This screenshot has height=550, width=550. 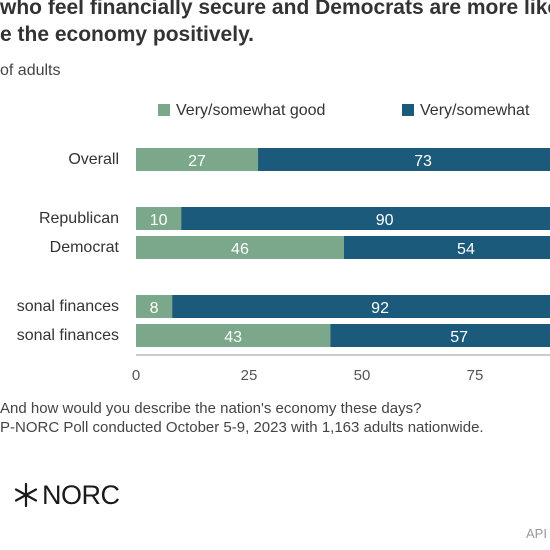 What do you see at coordinates (81, 494) in the screenshot?
I see `logo-text: NORC` at bounding box center [81, 494].